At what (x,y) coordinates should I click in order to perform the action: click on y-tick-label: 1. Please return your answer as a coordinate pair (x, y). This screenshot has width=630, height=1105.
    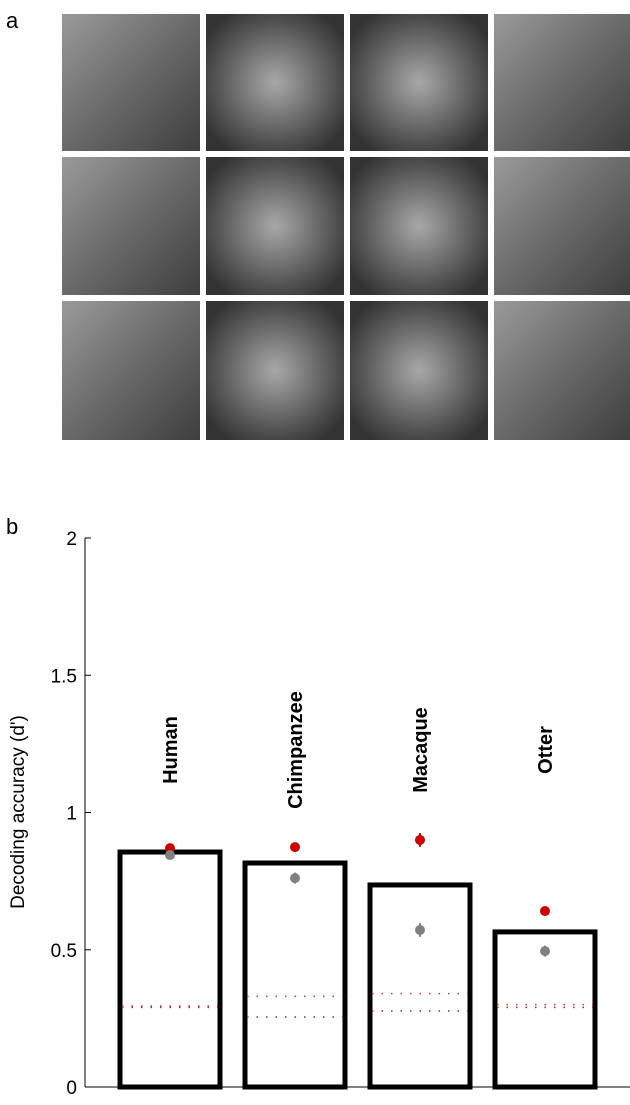
    Looking at the image, I should click on (71, 814).